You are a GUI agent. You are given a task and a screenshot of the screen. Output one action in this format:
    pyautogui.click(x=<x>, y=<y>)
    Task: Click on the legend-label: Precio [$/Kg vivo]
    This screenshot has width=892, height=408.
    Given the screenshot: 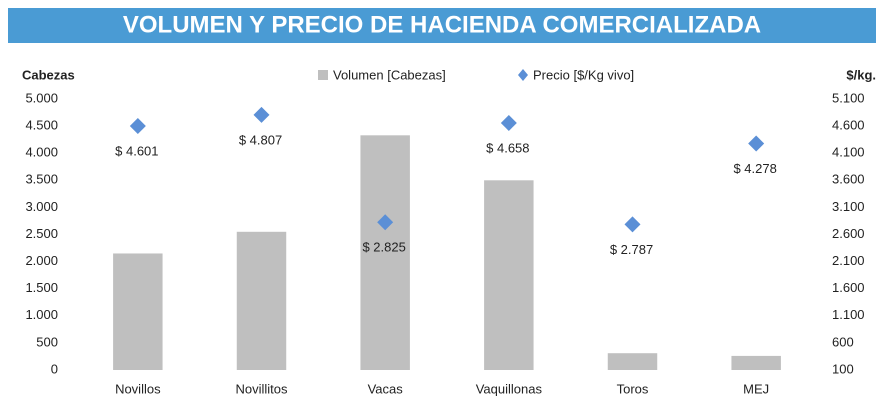 What is the action you would take?
    pyautogui.click(x=583, y=74)
    